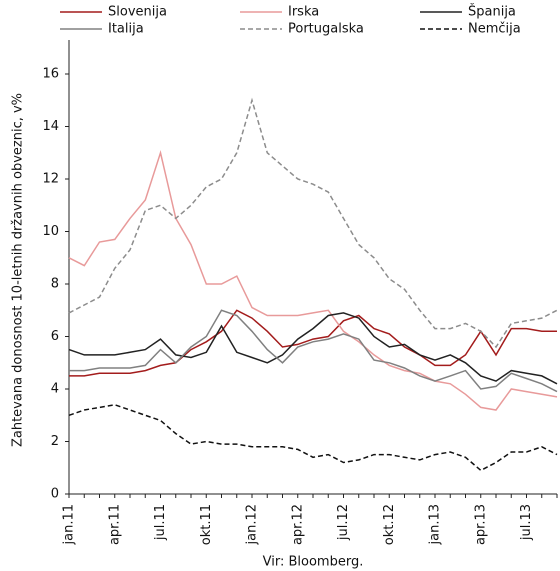 Image resolution: width=560 pixels, height=571 pixels. What do you see at coordinates (50, 231) in the screenshot?
I see `y-tick-label: 10` at bounding box center [50, 231].